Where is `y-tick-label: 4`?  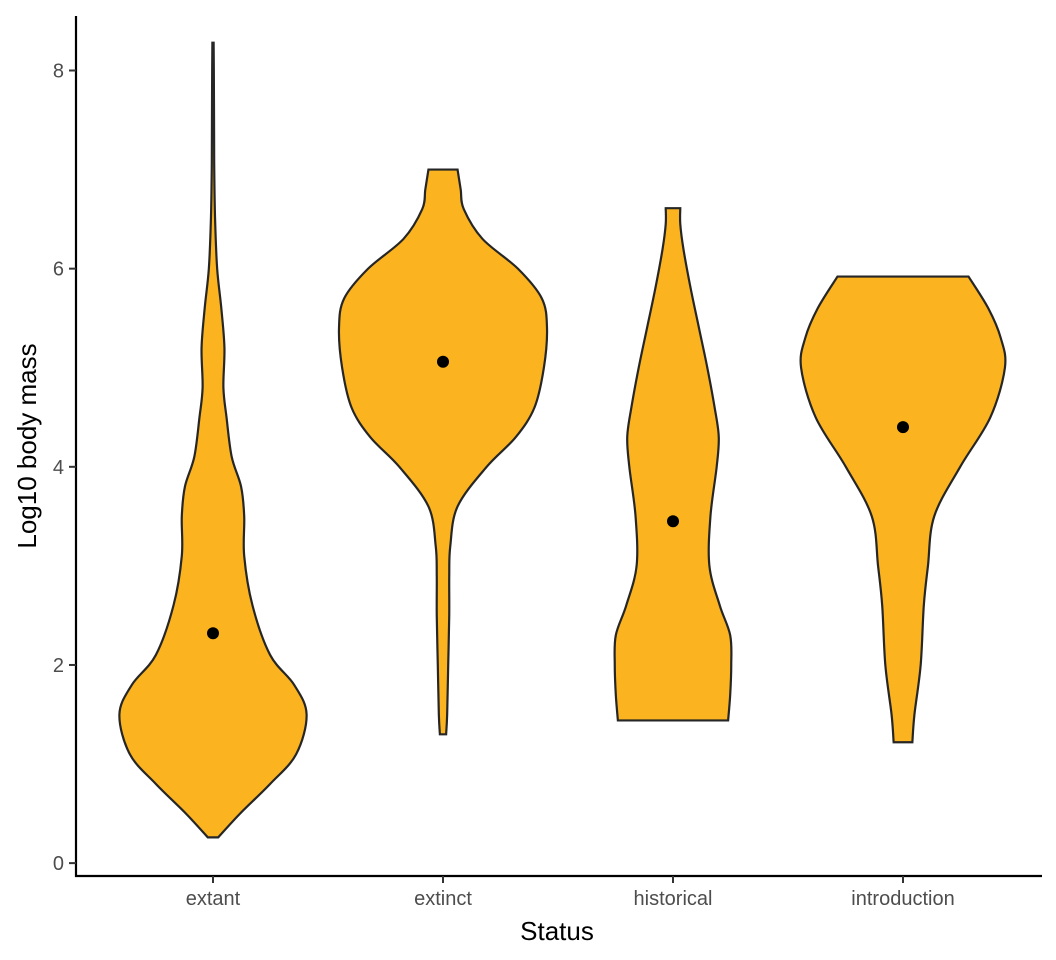 y-tick-label: 4 is located at coordinates (58, 468).